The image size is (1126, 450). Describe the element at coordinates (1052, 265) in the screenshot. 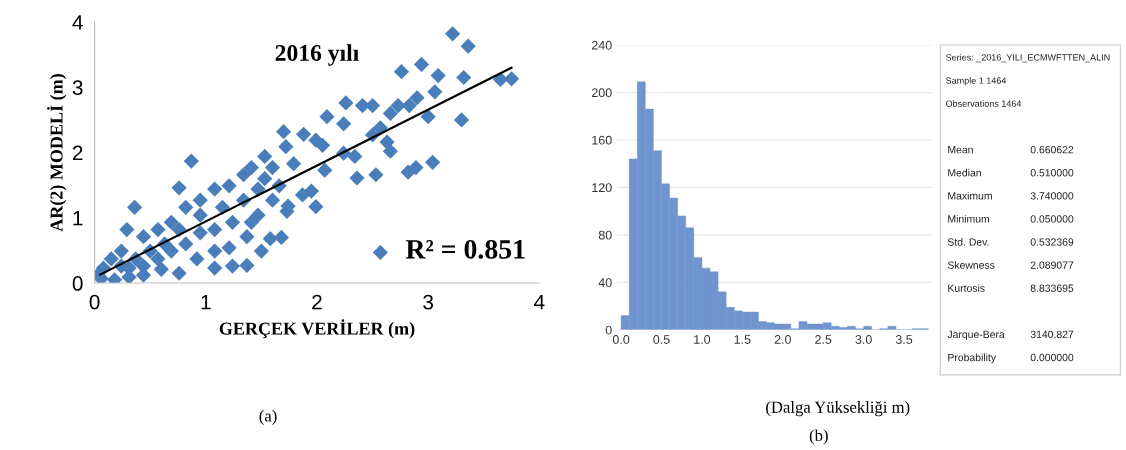

I see `text: 2.089077` at that location.